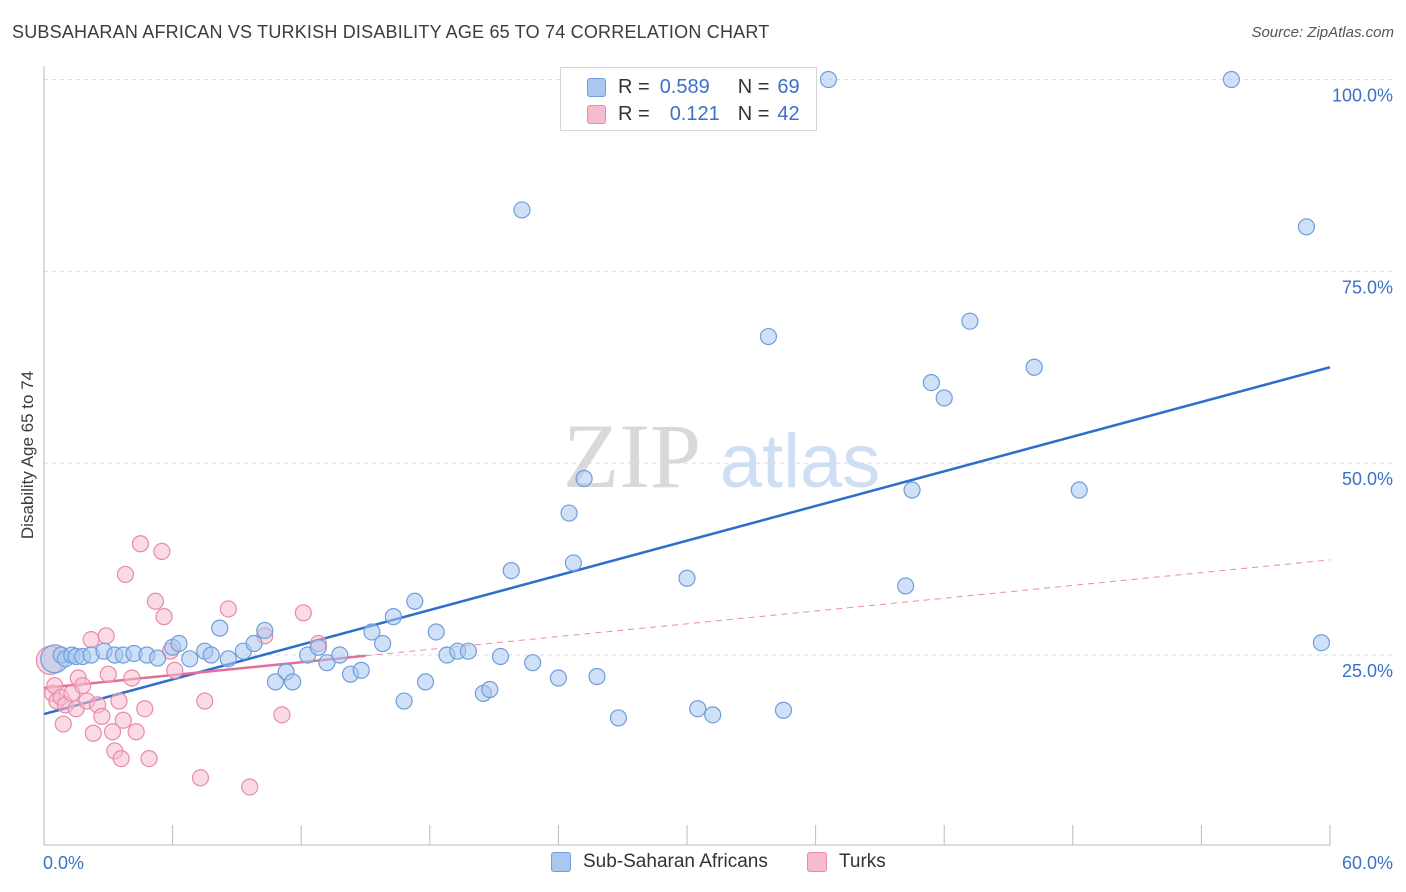 This screenshot has height=892, width=1406. I want to click on trend-extension-pink, so click(848, 608).